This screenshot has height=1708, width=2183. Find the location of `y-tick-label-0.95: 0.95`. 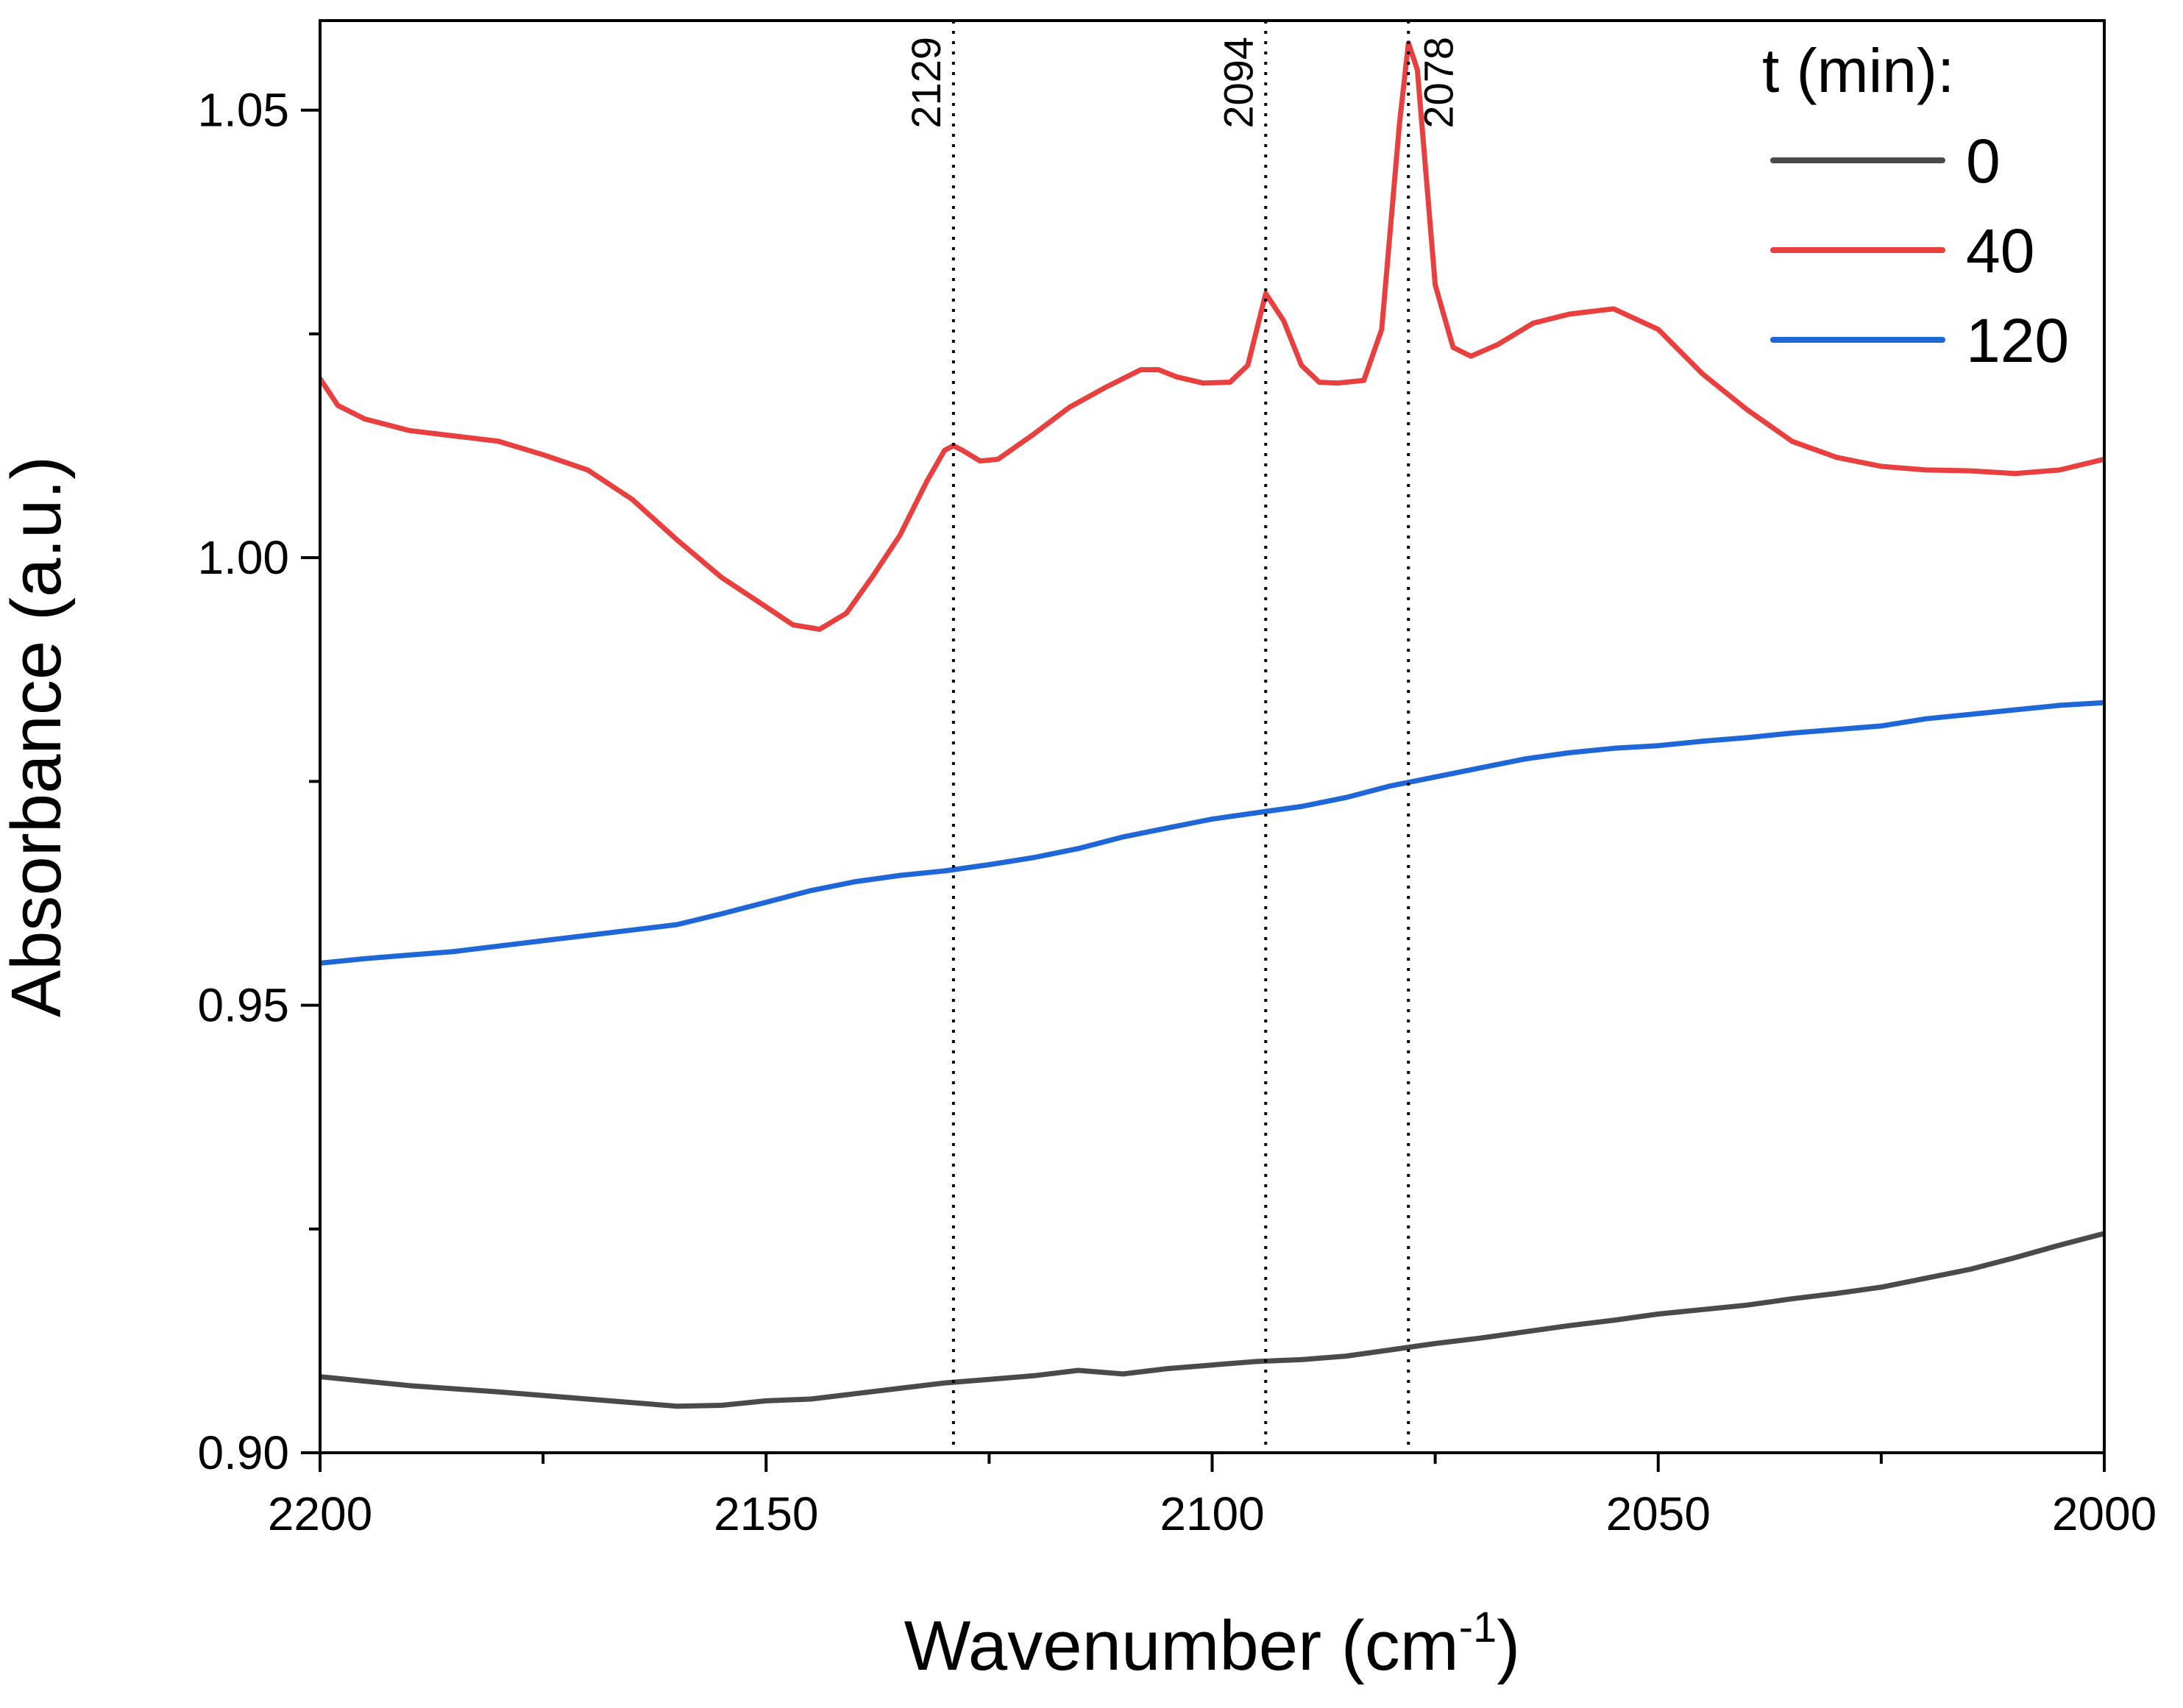

y-tick-label-0.95: 0.95 is located at coordinates (243, 1006).